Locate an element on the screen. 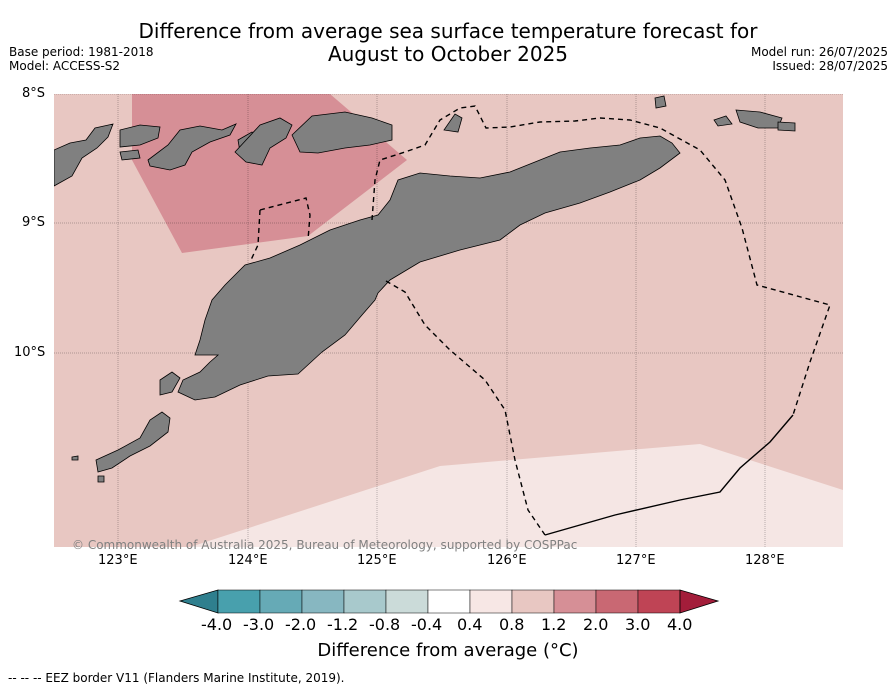  colorbar-extend-low is located at coordinates (198, 601).